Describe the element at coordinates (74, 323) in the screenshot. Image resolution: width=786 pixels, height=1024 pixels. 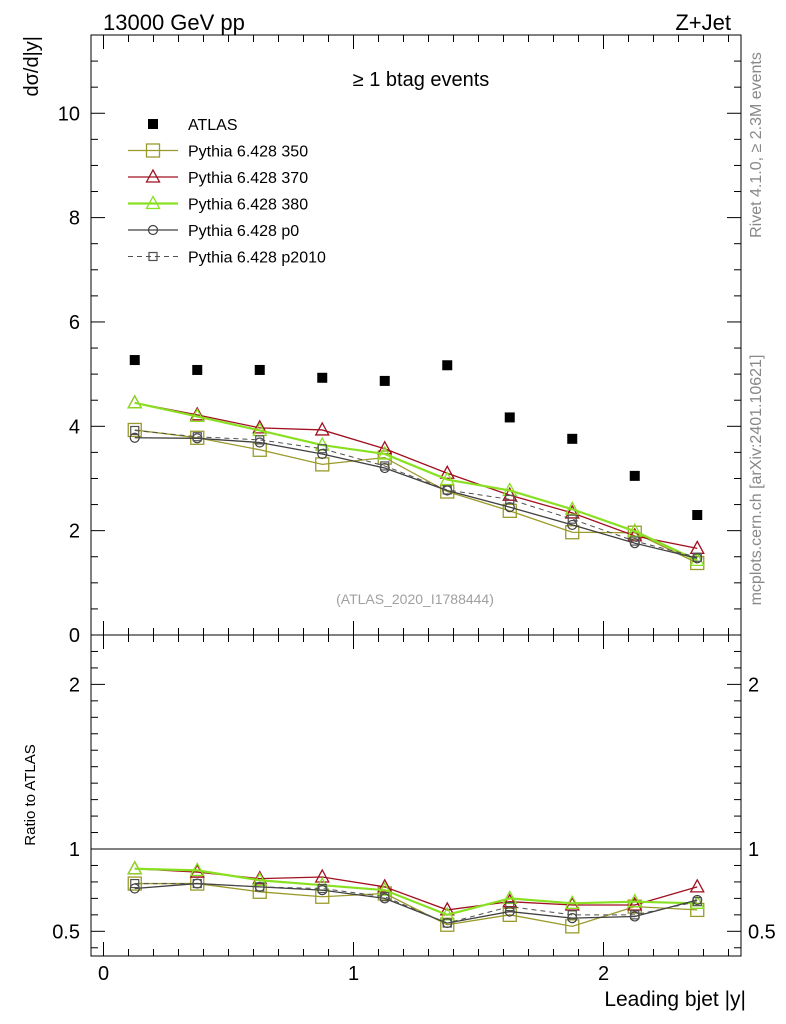
I see `y-tick-label: 6` at that location.